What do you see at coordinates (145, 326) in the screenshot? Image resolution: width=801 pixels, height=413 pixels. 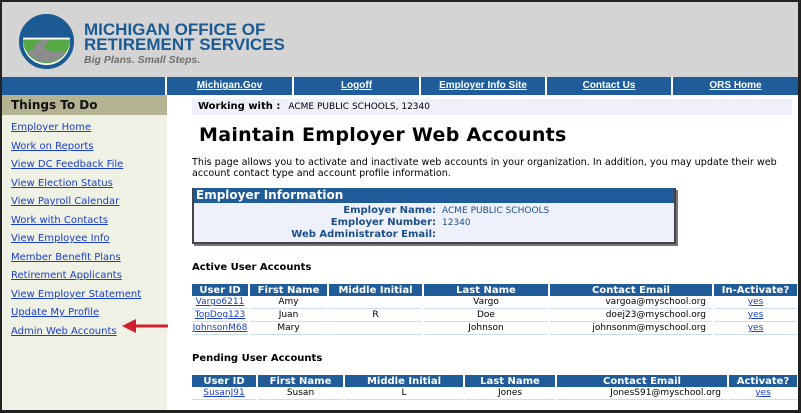 I see `red-arrow-icon` at bounding box center [145, 326].